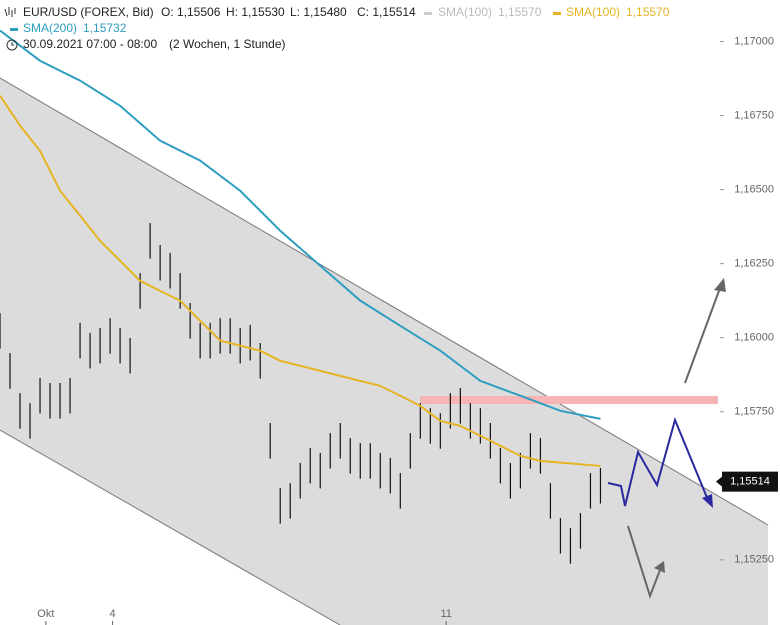 The image size is (780, 625). What do you see at coordinates (50, 28) in the screenshot?
I see `legend-name: SMA(200)` at bounding box center [50, 28].